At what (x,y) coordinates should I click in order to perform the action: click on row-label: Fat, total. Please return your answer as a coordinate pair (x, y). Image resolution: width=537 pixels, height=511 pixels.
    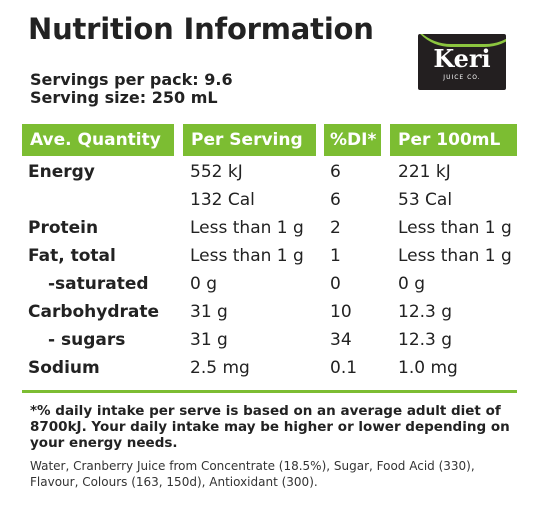
    Looking at the image, I should click on (72, 256).